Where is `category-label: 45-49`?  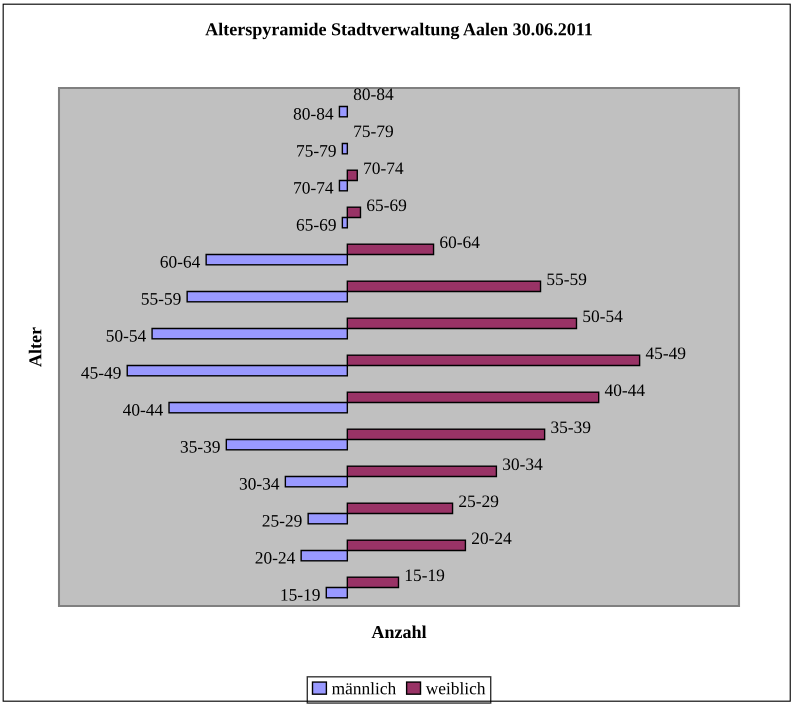 category-label: 45-49 is located at coordinates (666, 353).